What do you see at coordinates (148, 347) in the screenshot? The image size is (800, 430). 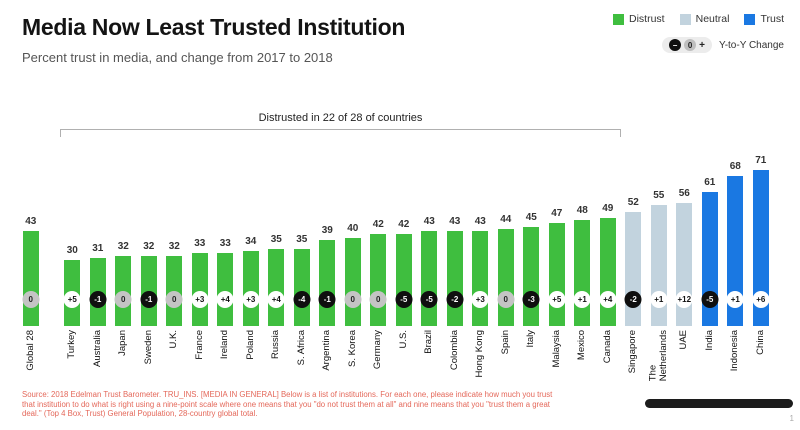 I see `bar-label: Sweden` at bounding box center [148, 347].